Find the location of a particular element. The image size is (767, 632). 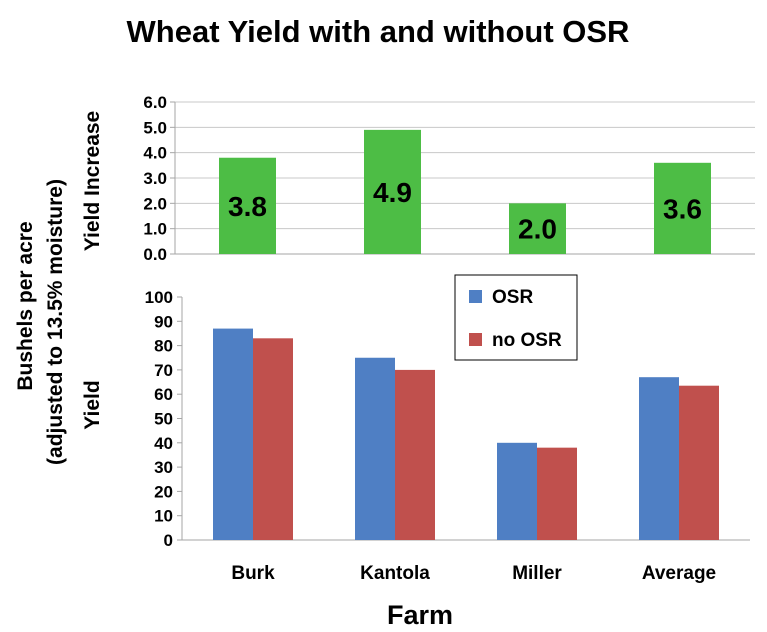

x-category-label: Miller is located at coordinates (537, 573).